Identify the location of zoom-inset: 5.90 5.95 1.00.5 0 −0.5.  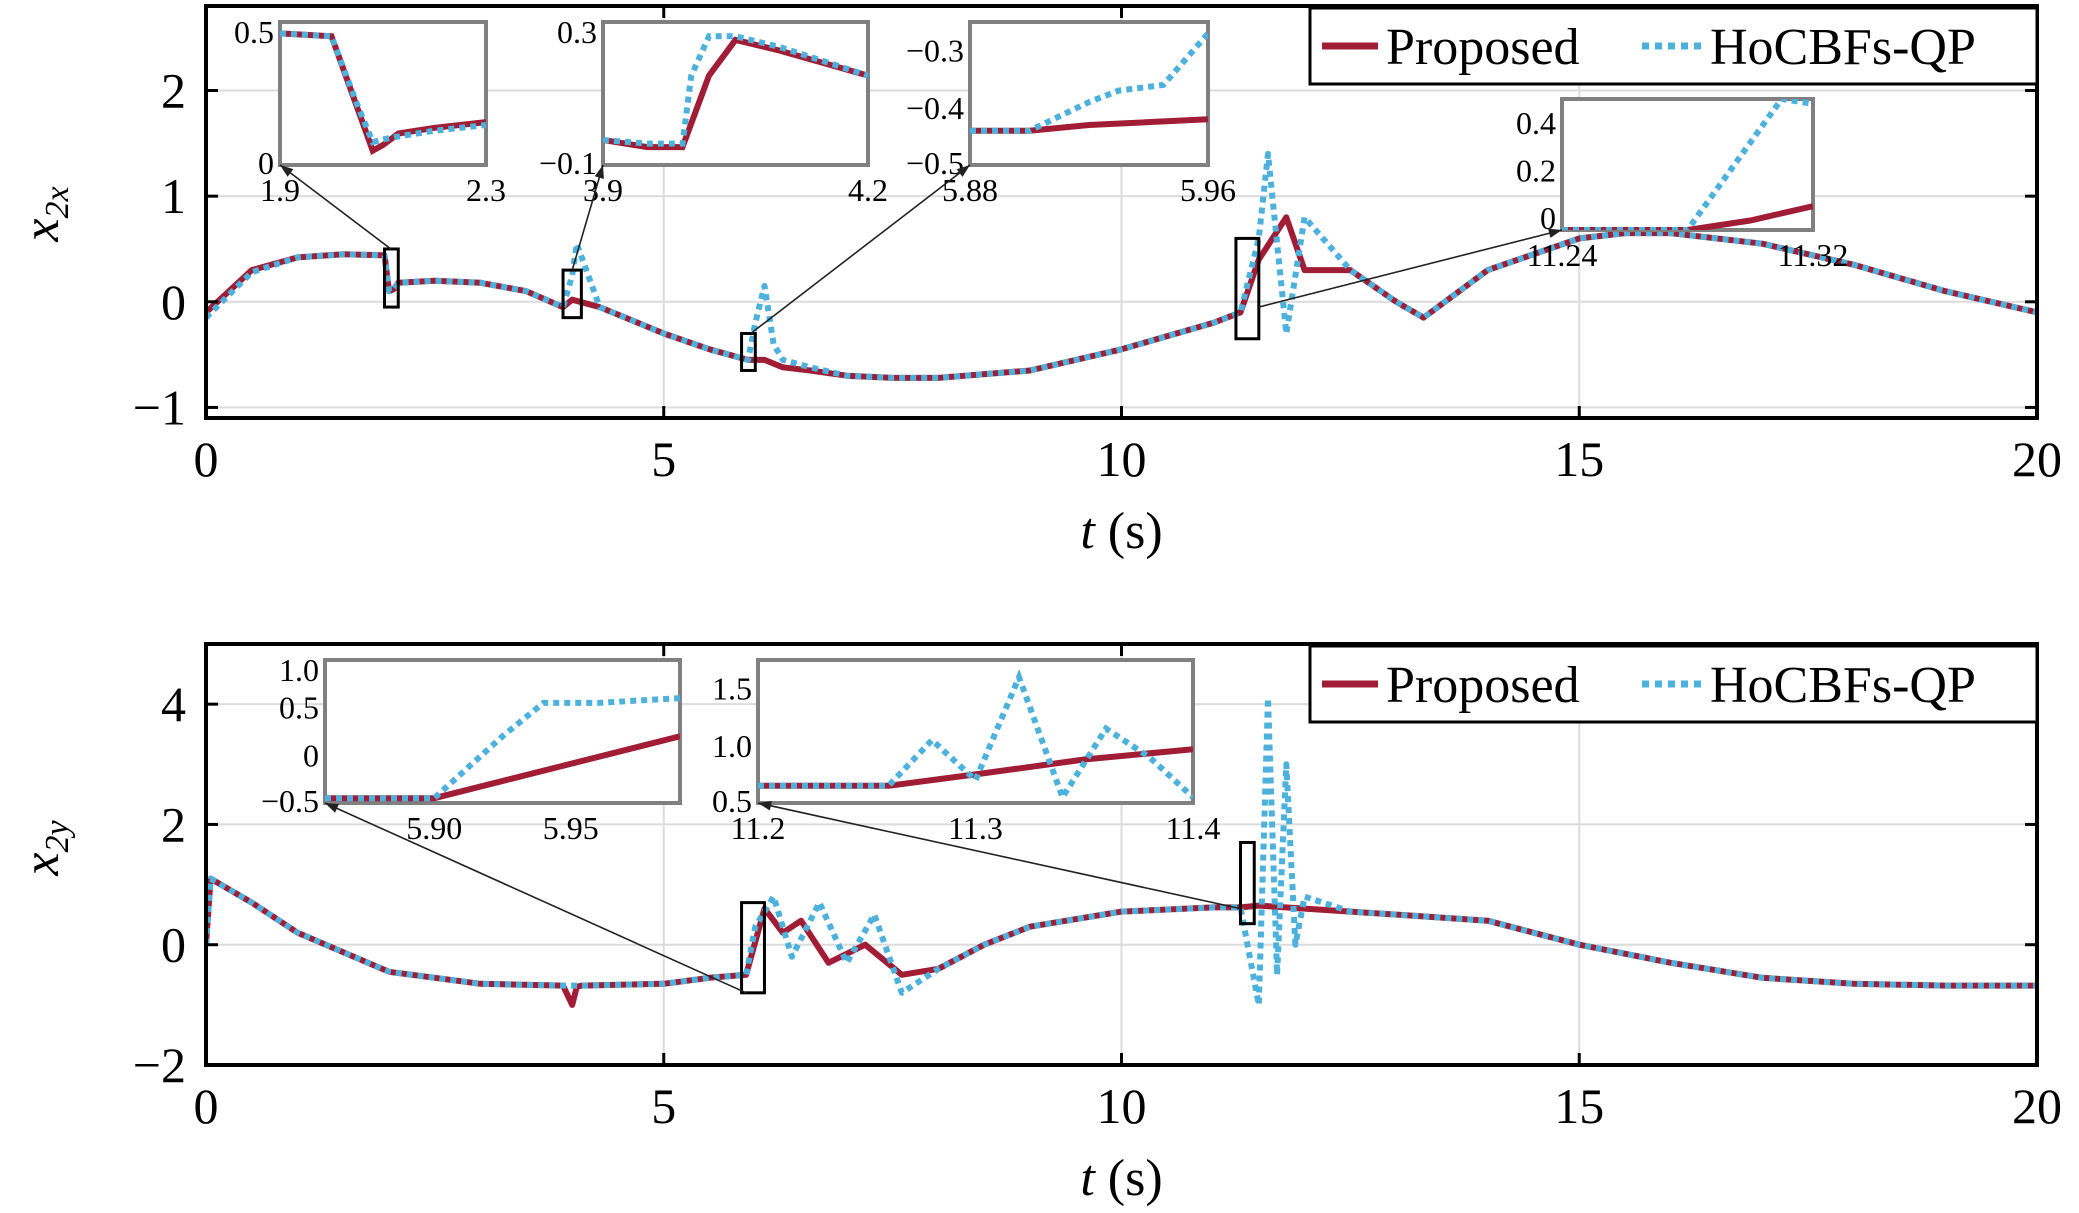
(471, 749).